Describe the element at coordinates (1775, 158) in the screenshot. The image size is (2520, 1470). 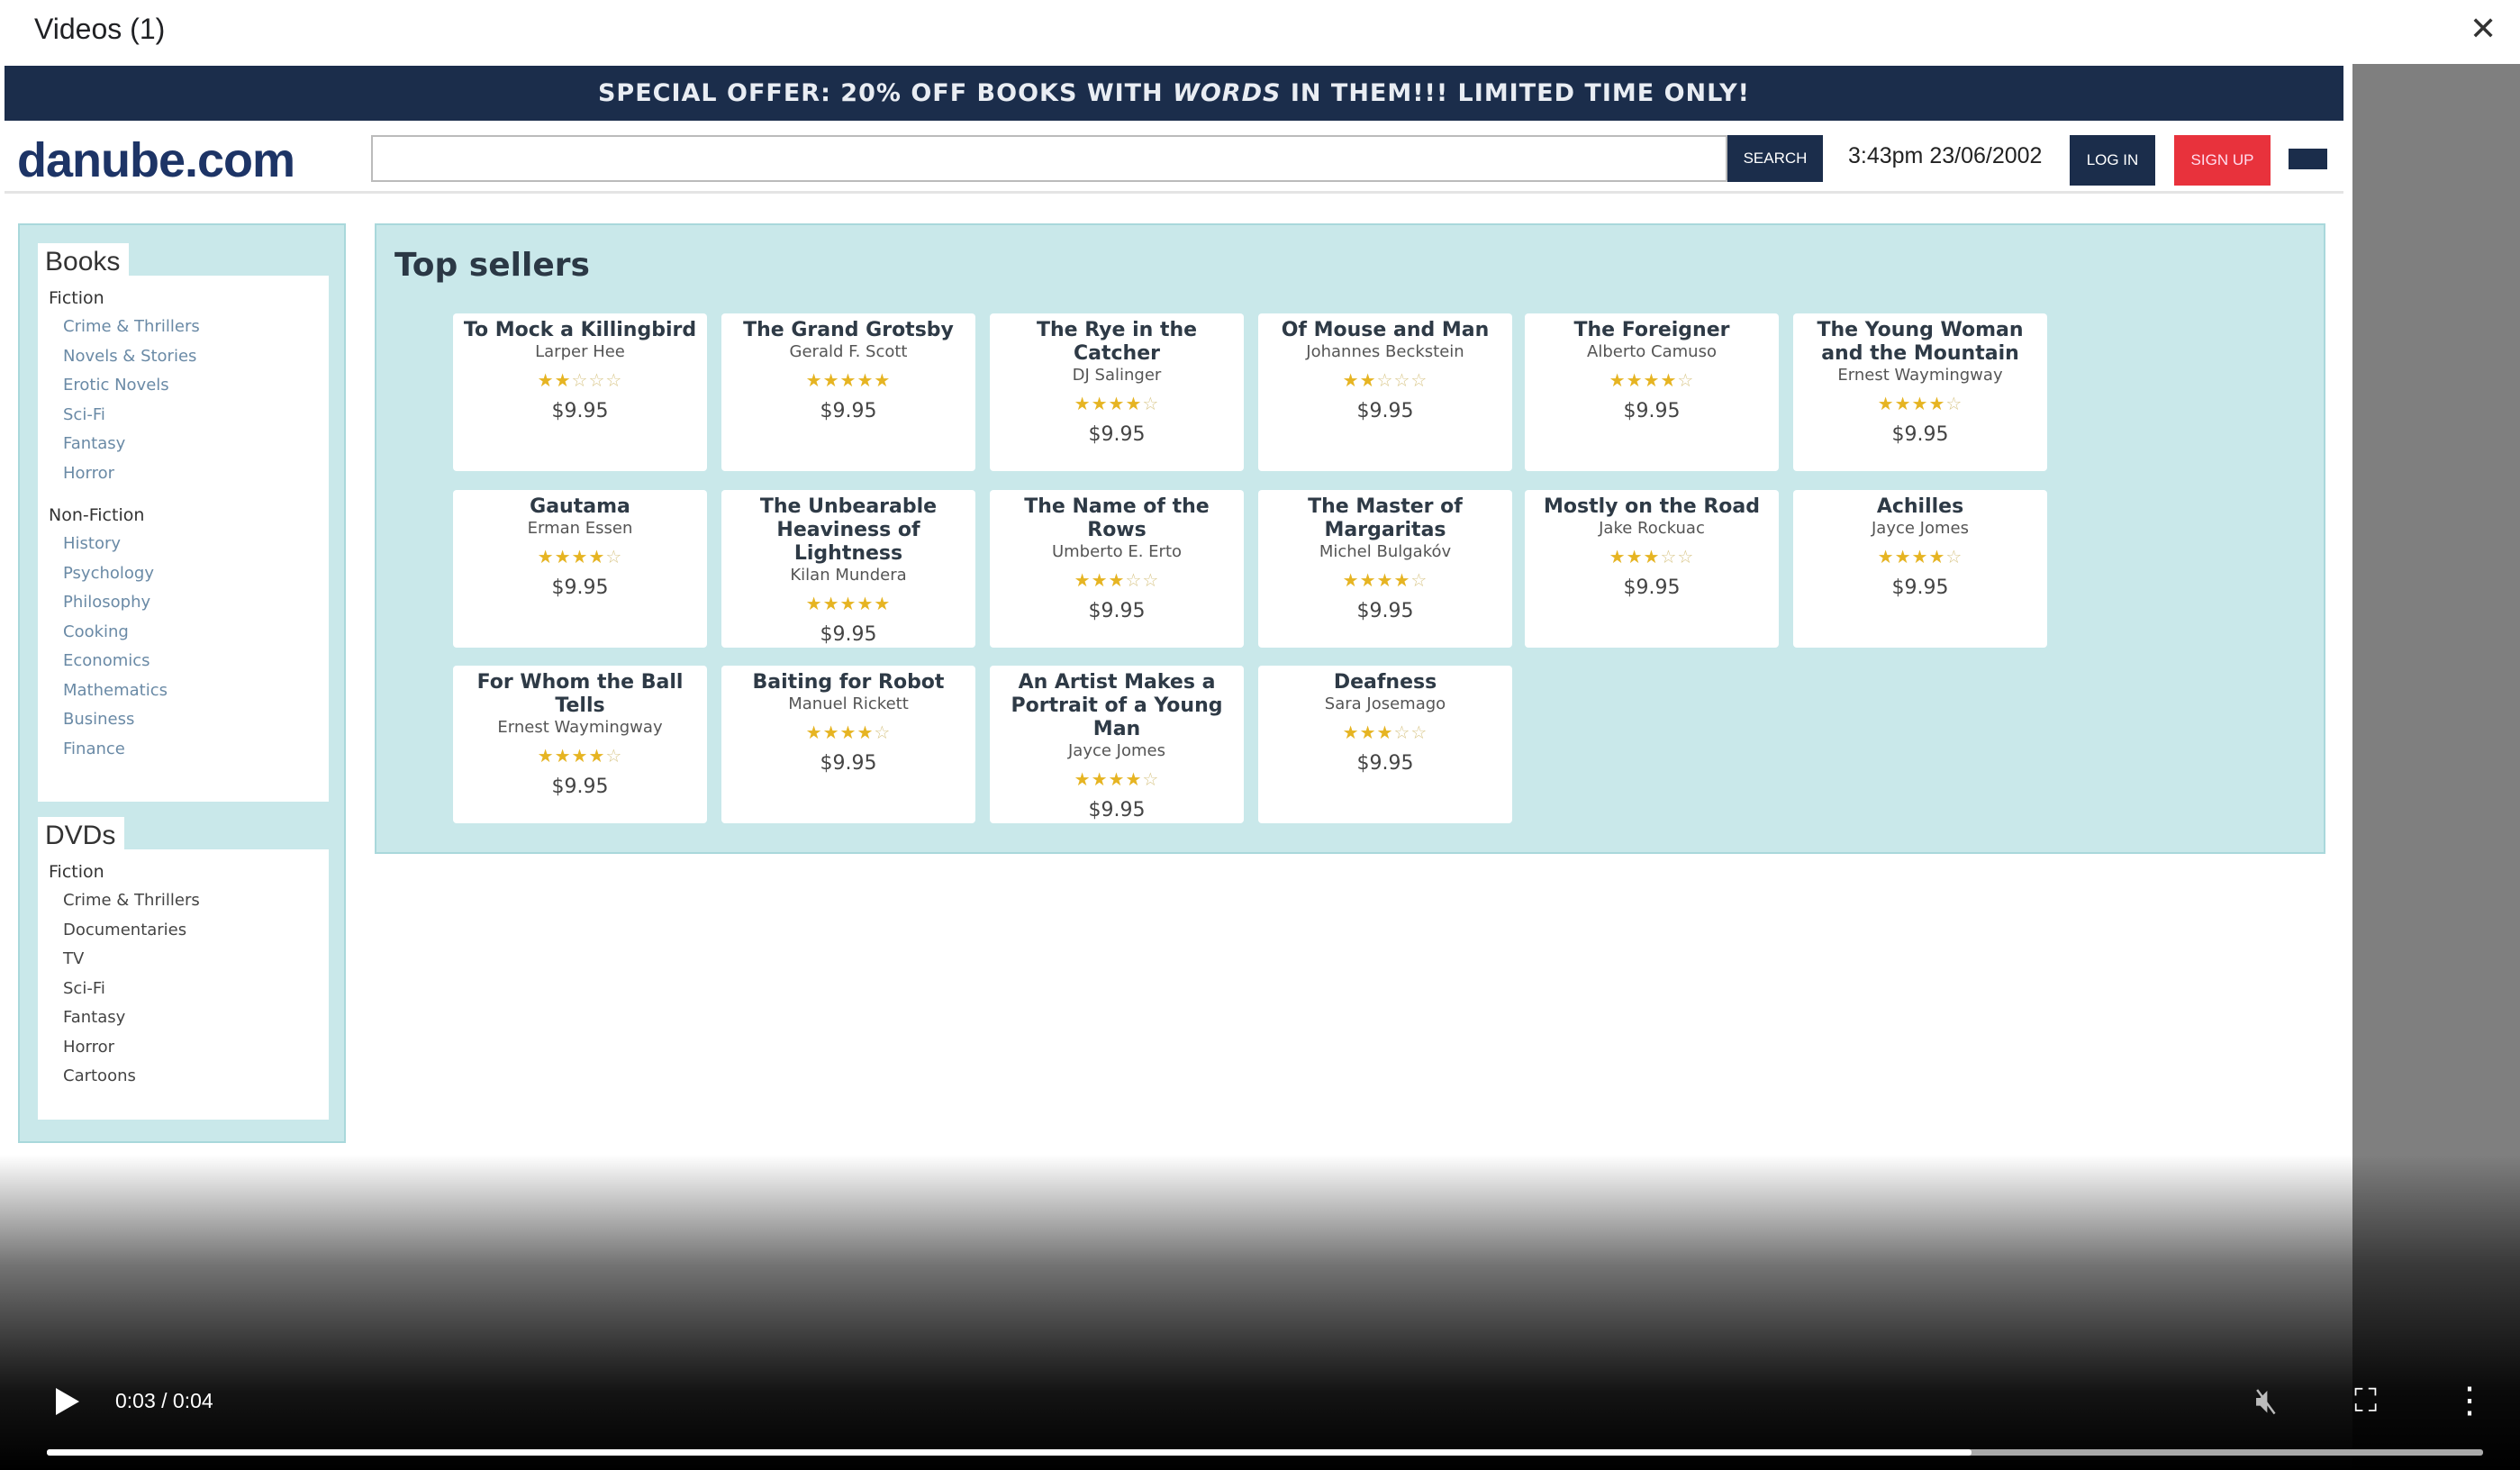
I see `search-button: SEARCH` at that location.